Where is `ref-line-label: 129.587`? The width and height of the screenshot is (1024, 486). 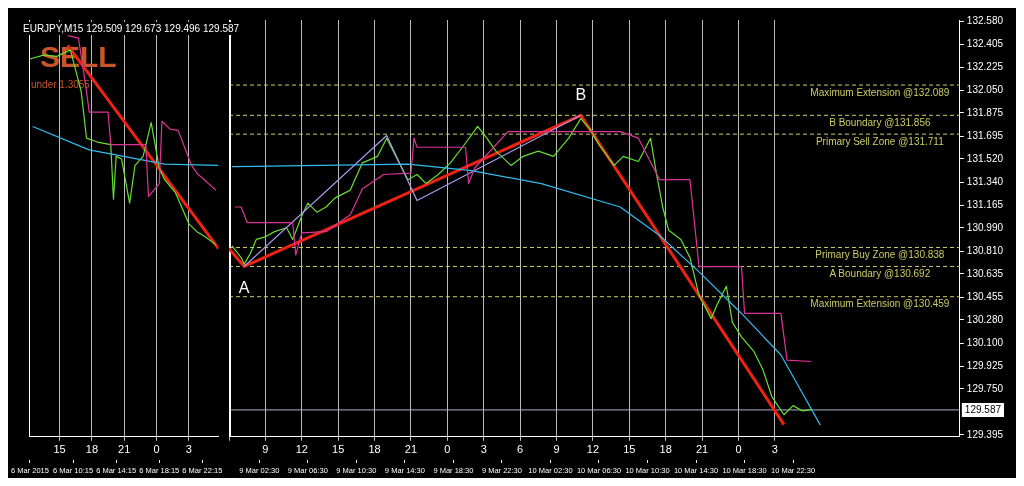
ref-line-label: 129.587 is located at coordinates (983, 409).